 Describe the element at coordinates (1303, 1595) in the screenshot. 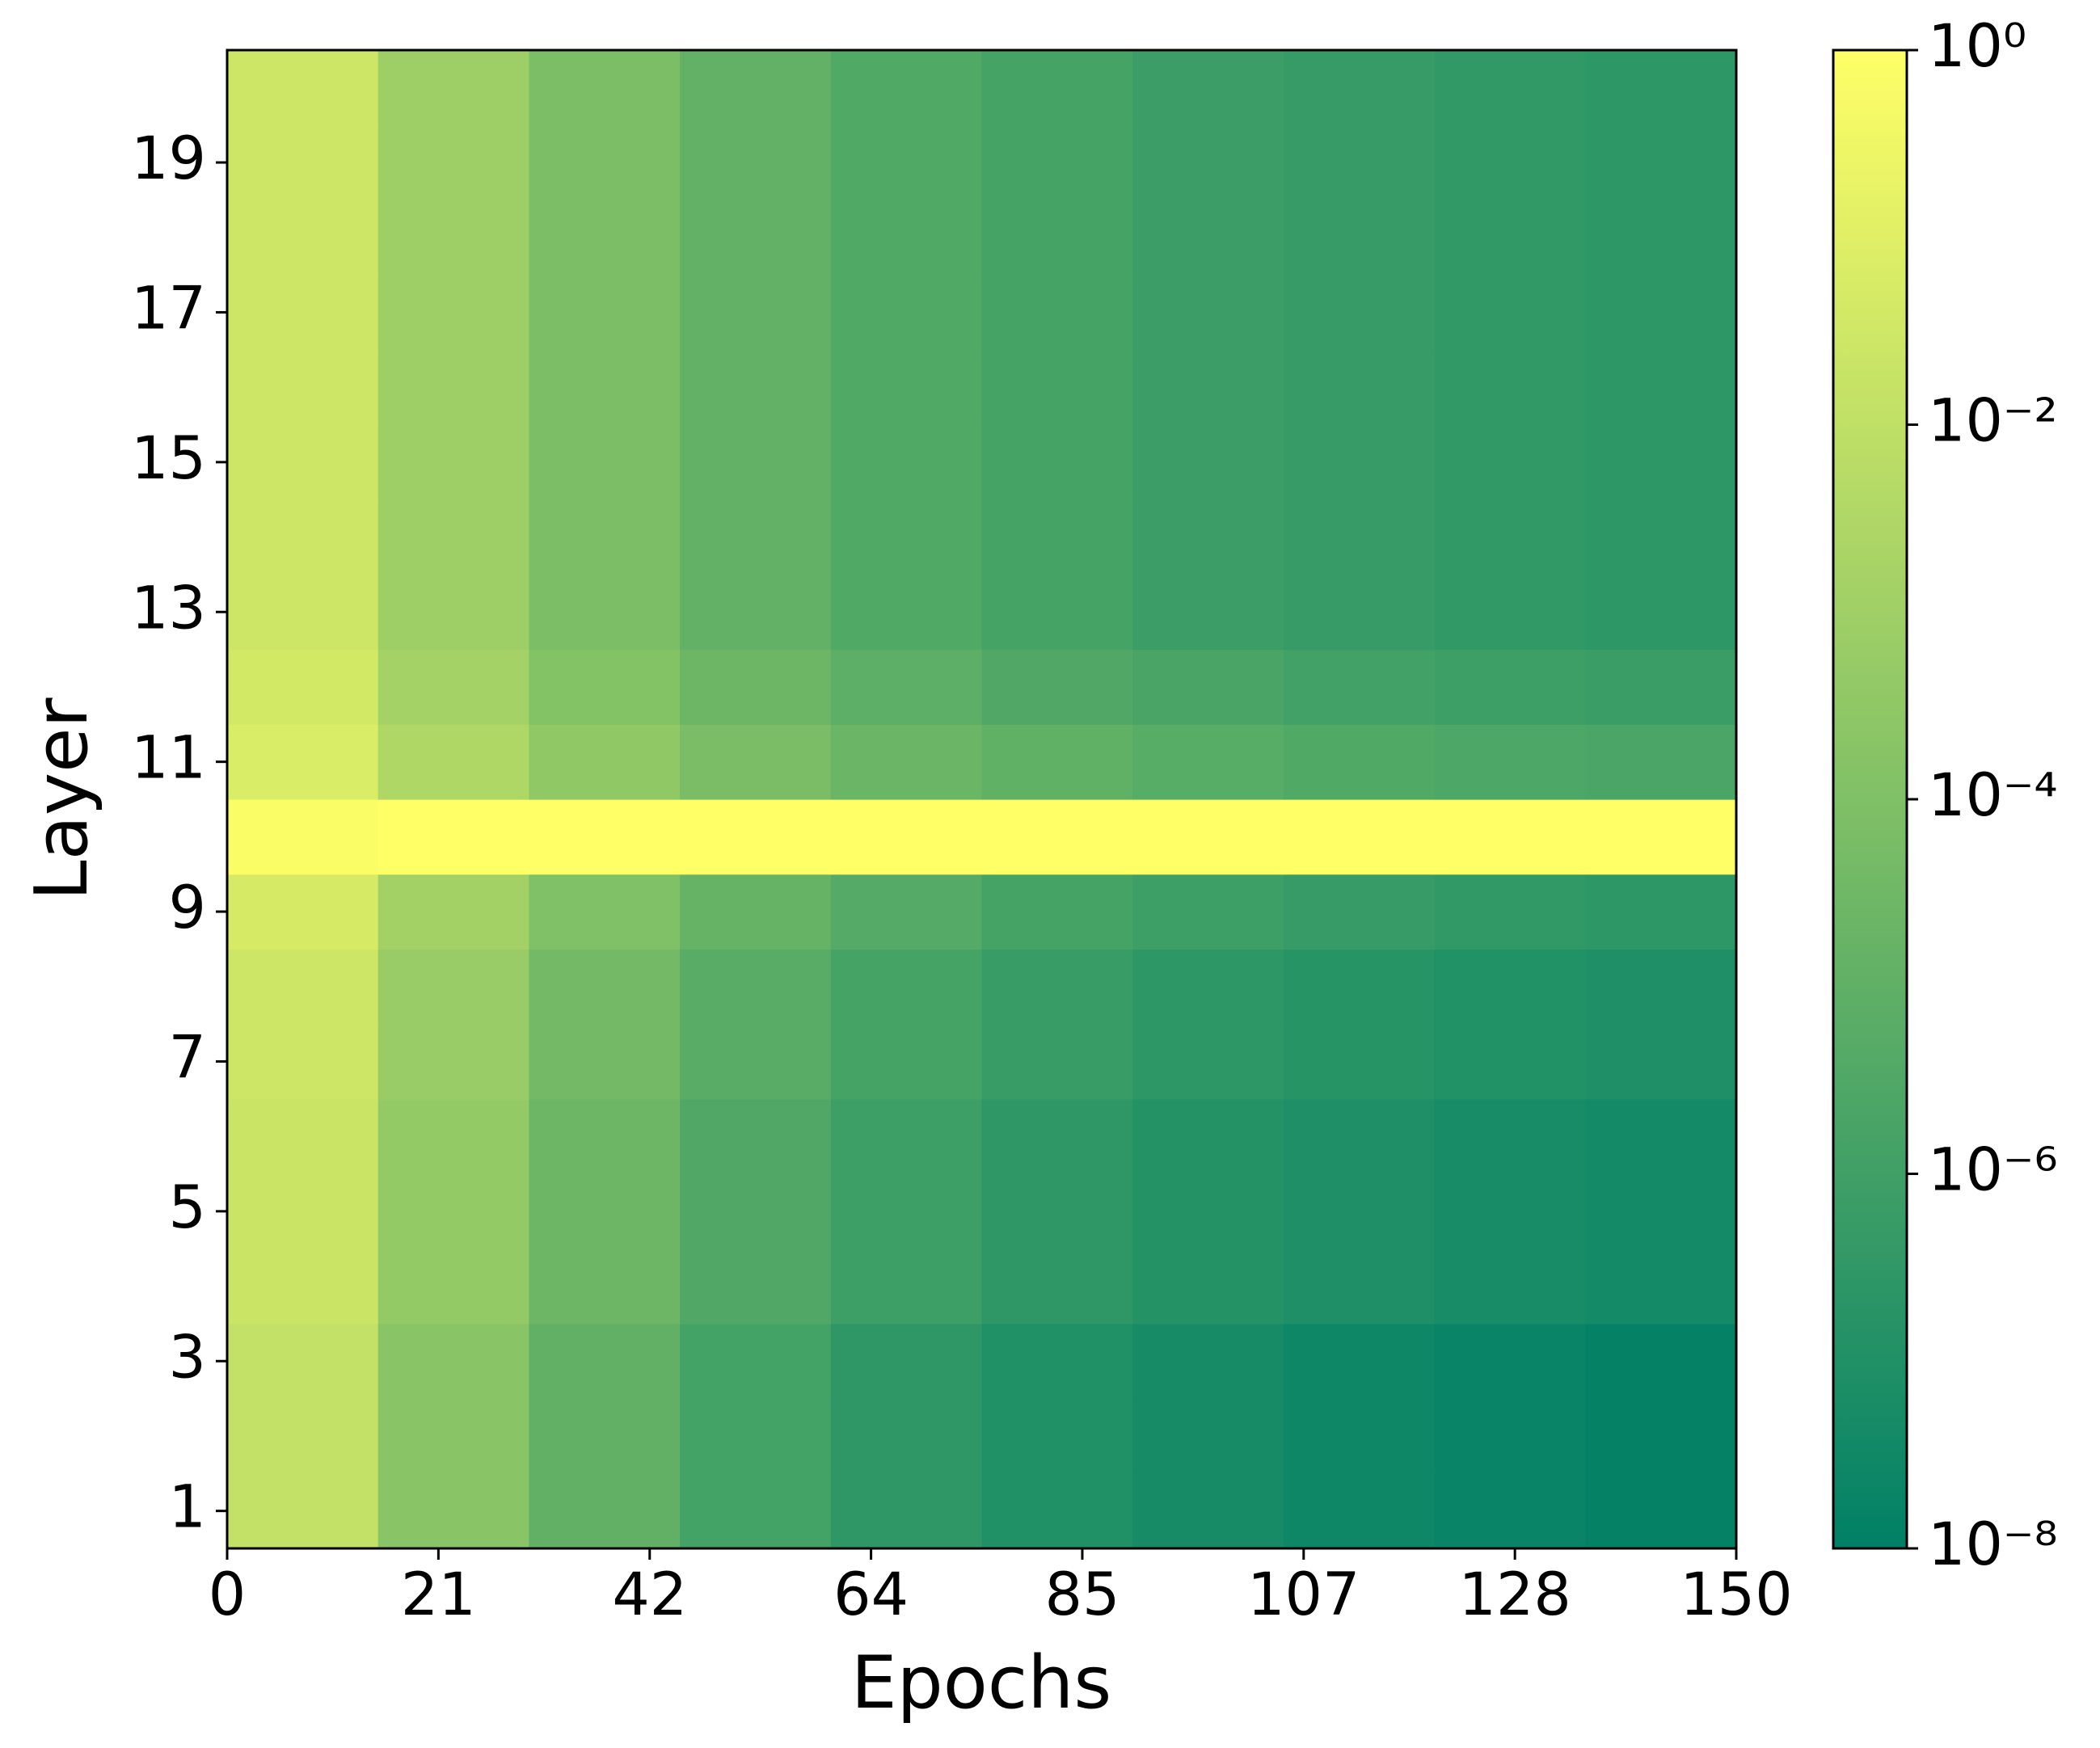

I see `x-tick-label: 107` at that location.